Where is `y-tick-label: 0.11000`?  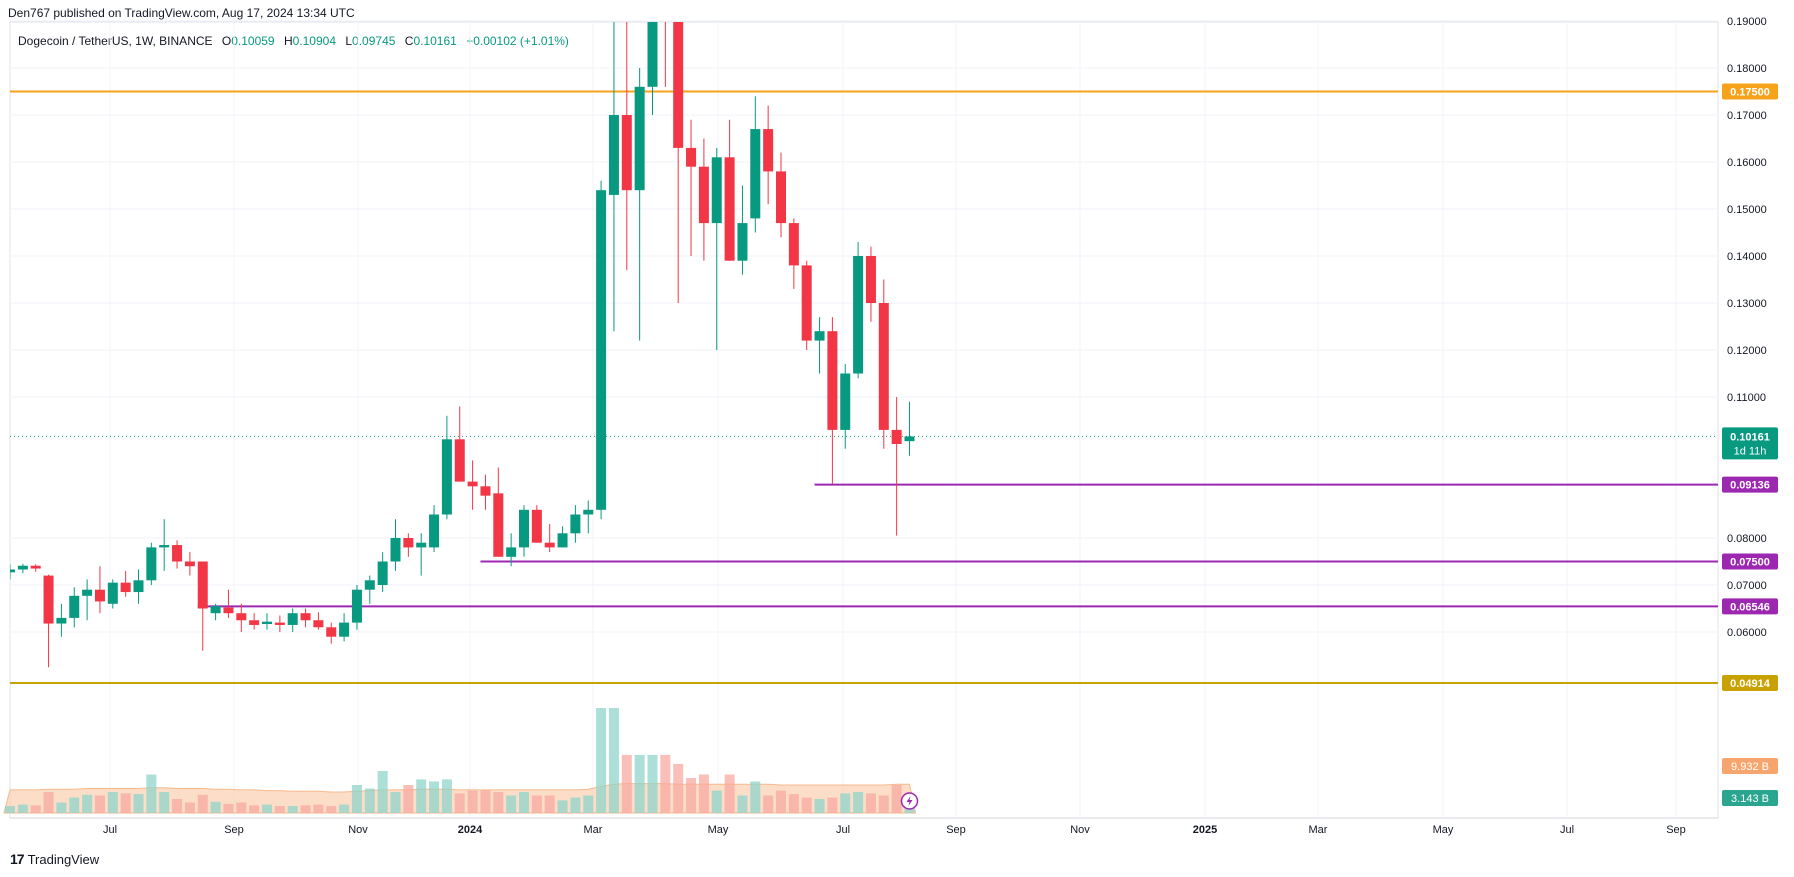 y-tick-label: 0.11000 is located at coordinates (1746, 398).